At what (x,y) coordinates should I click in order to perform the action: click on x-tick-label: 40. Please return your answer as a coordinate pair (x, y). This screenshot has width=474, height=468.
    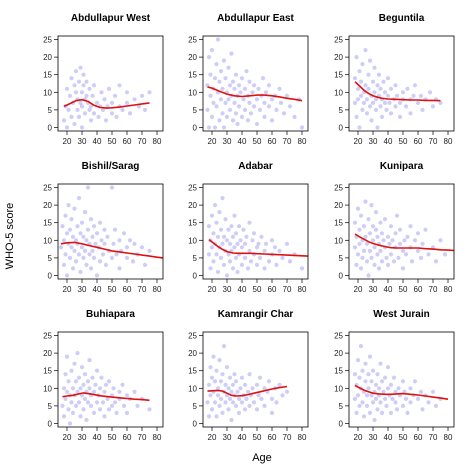
    Looking at the image, I should click on (388, 437).